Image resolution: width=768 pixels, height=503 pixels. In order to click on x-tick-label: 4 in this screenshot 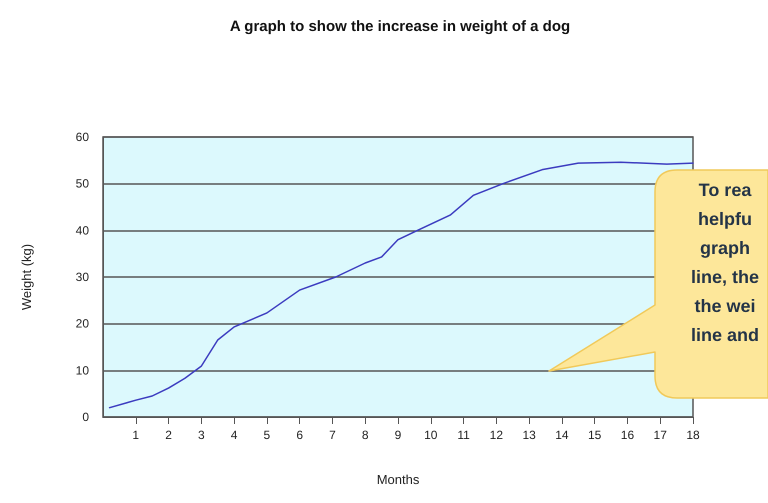, I will do `click(234, 435)`.